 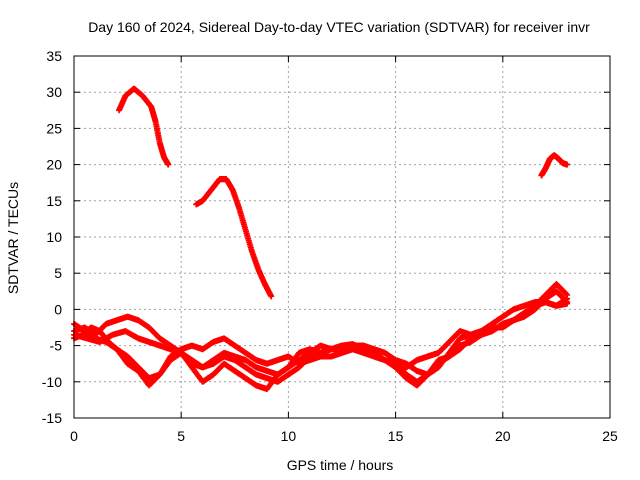 I want to click on x-tick-label: 15, so click(x=396, y=436).